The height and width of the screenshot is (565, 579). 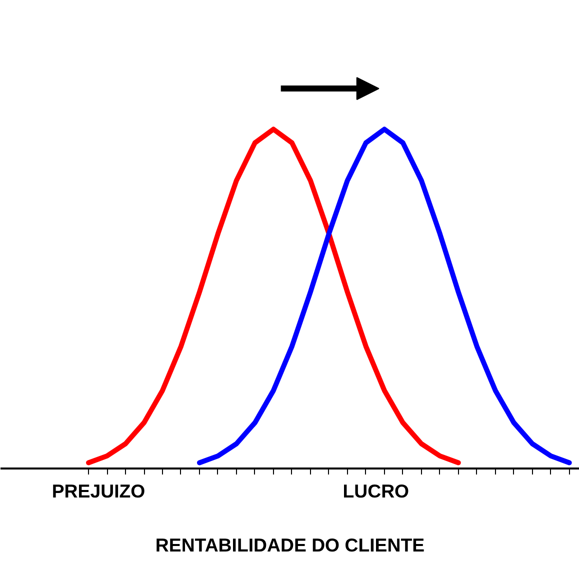 What do you see at coordinates (99, 491) in the screenshot?
I see `text: PREJUIZO` at bounding box center [99, 491].